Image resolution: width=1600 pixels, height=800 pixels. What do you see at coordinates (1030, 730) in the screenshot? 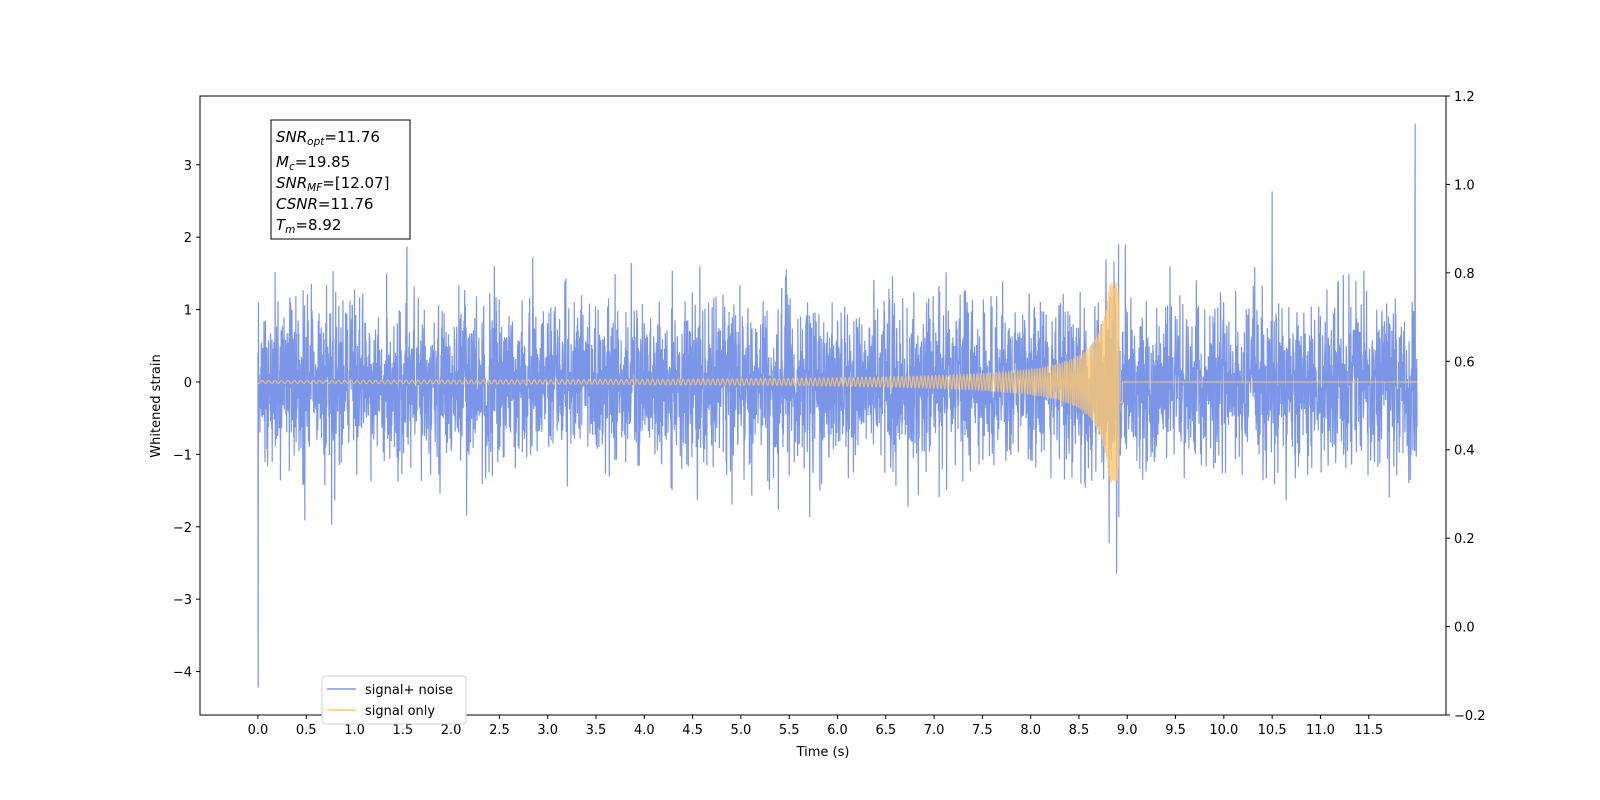
I see `x-tick-label: 8.0` at bounding box center [1030, 730].